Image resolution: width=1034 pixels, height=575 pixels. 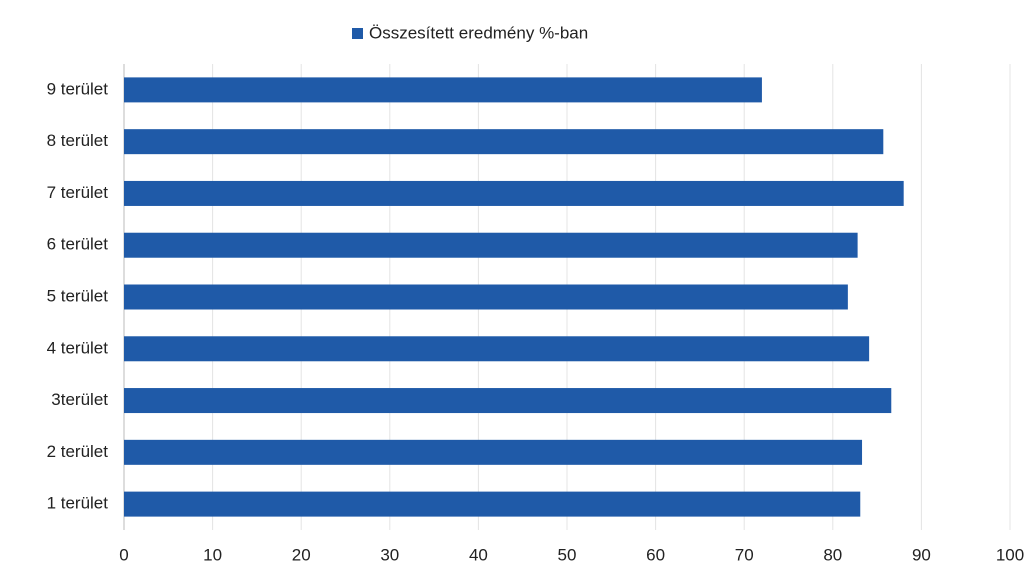 What do you see at coordinates (78, 88) in the screenshot?
I see `y-tick-label: 9 terület` at bounding box center [78, 88].